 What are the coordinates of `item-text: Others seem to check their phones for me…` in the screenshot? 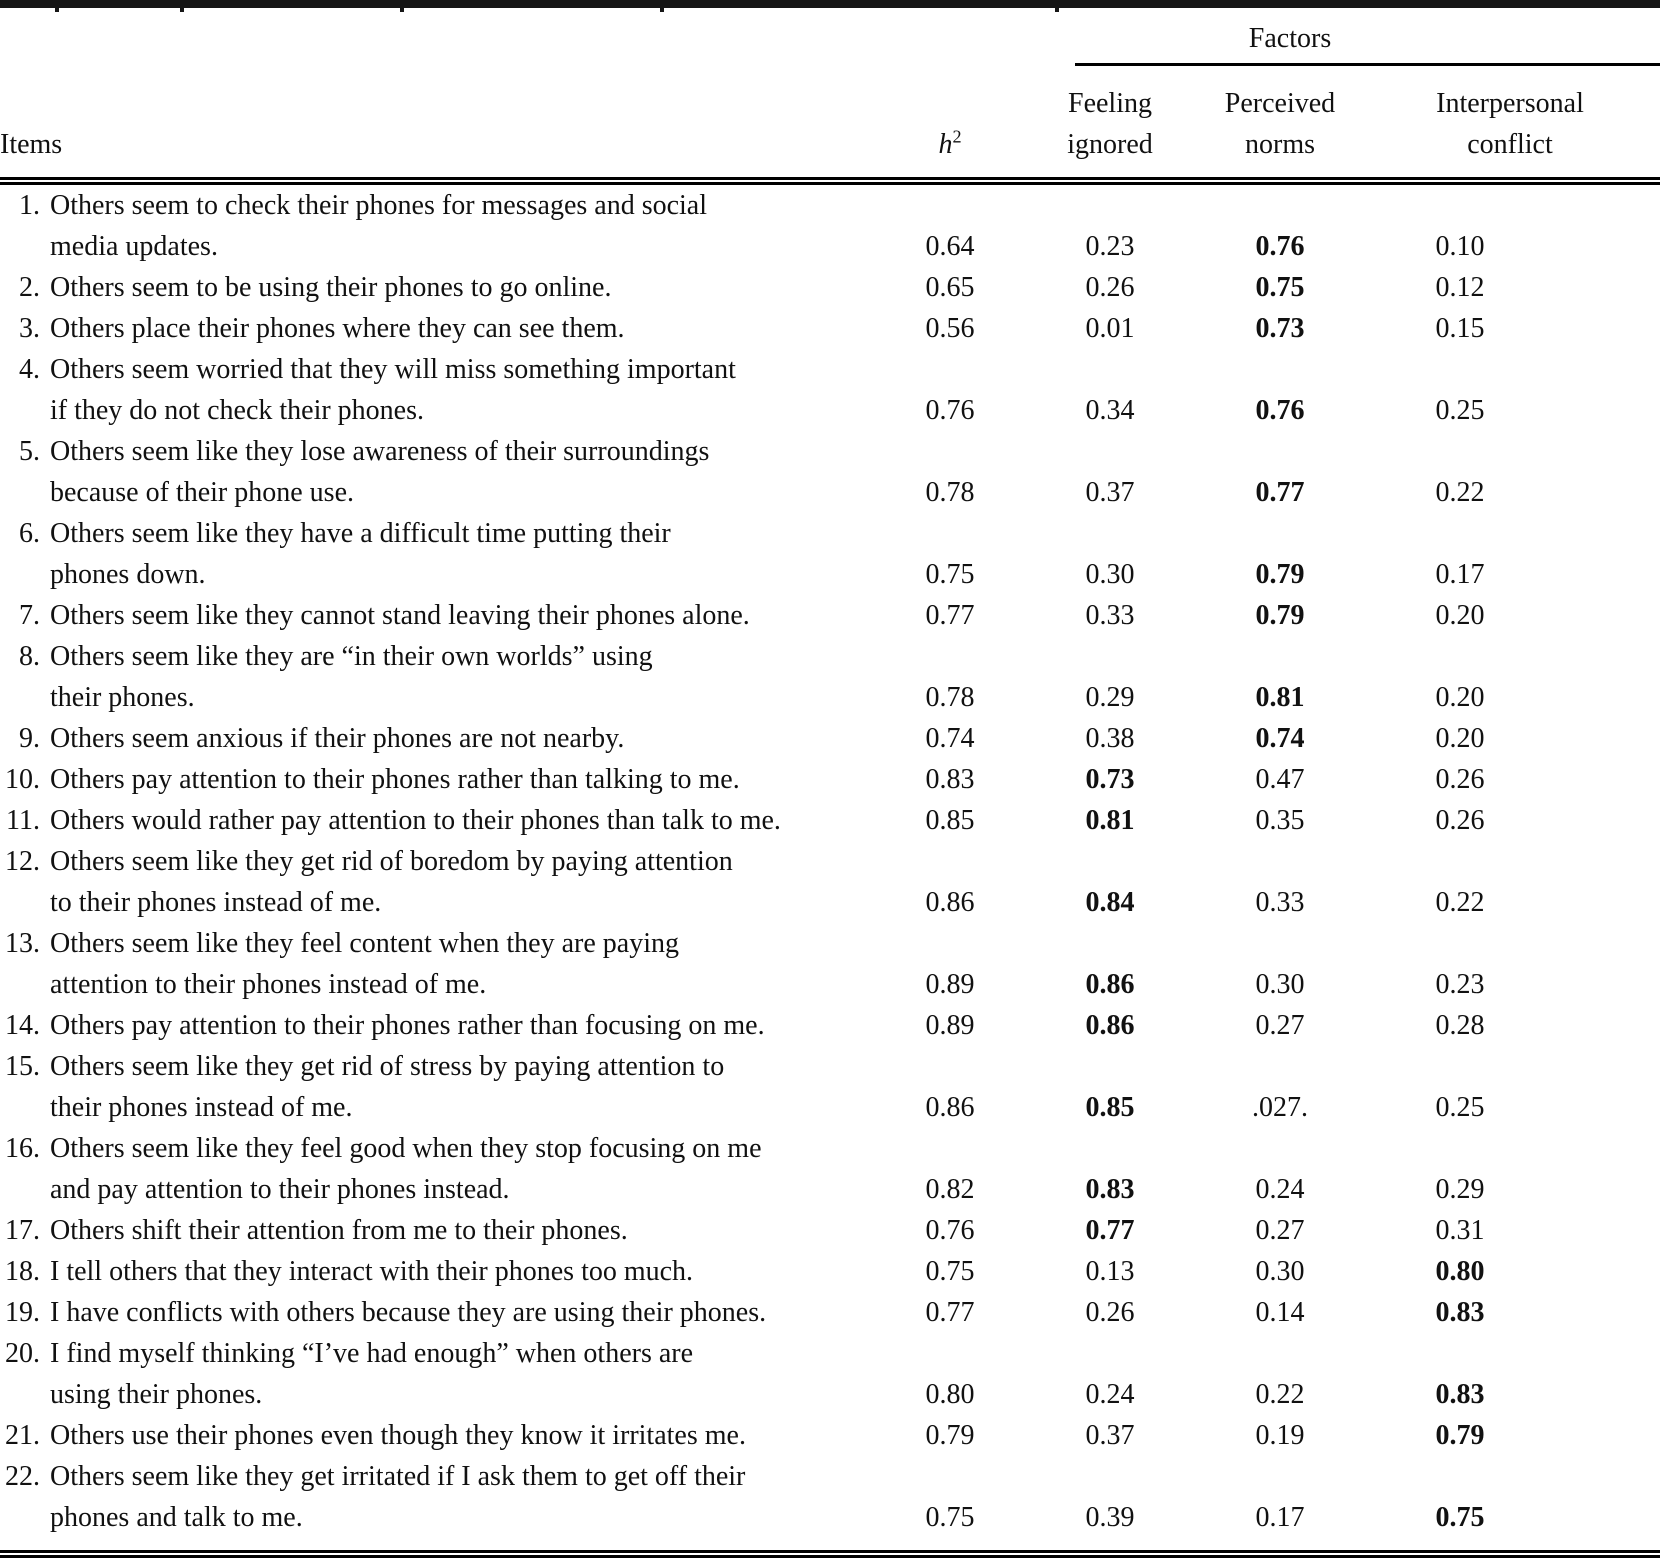 It's located at (379, 226).